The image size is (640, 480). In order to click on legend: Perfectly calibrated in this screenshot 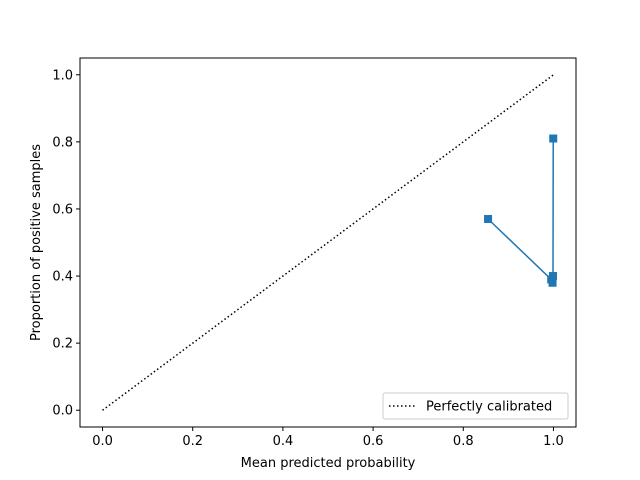, I will do `click(475, 406)`.